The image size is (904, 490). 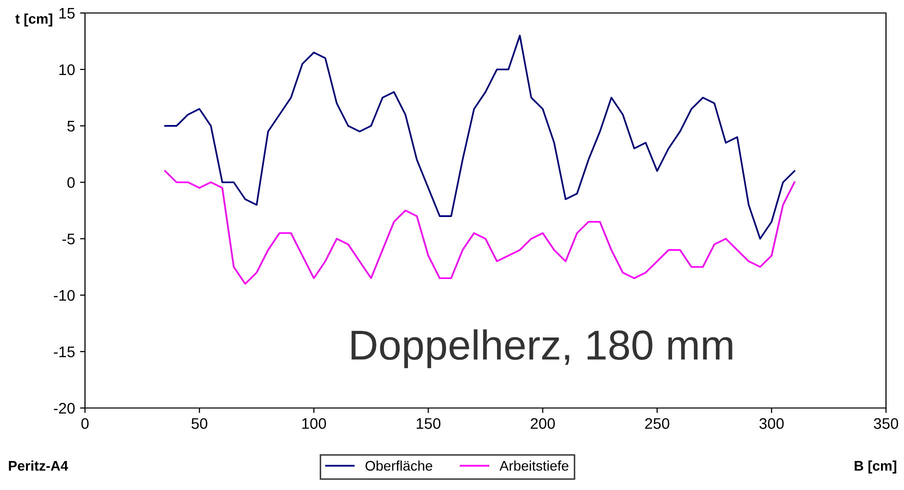 I want to click on x-tick-label: 0, so click(x=85, y=423).